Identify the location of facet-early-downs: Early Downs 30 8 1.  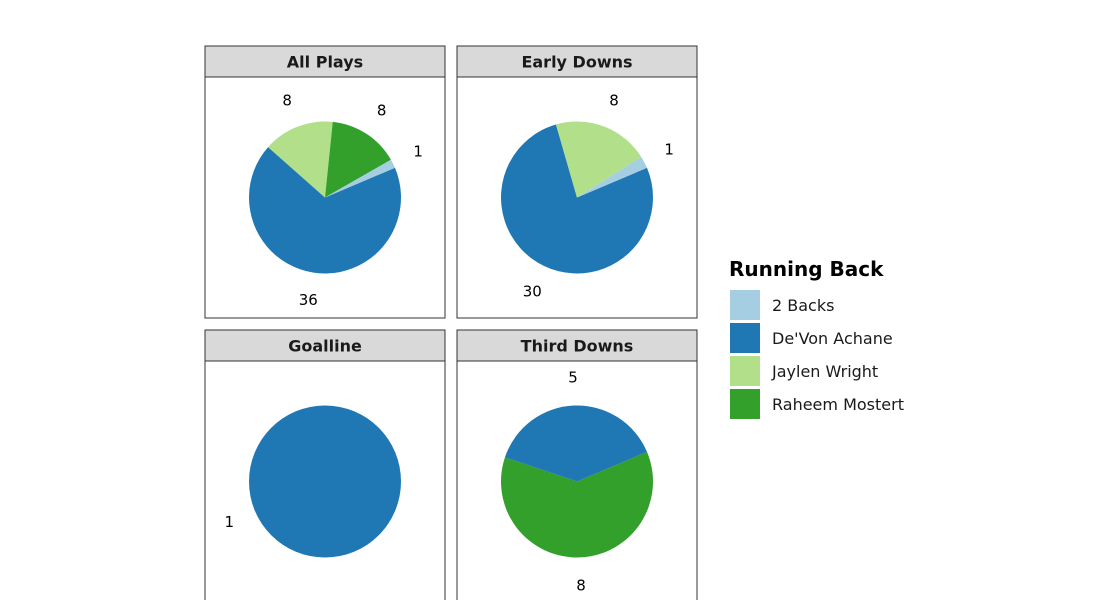
(577, 182).